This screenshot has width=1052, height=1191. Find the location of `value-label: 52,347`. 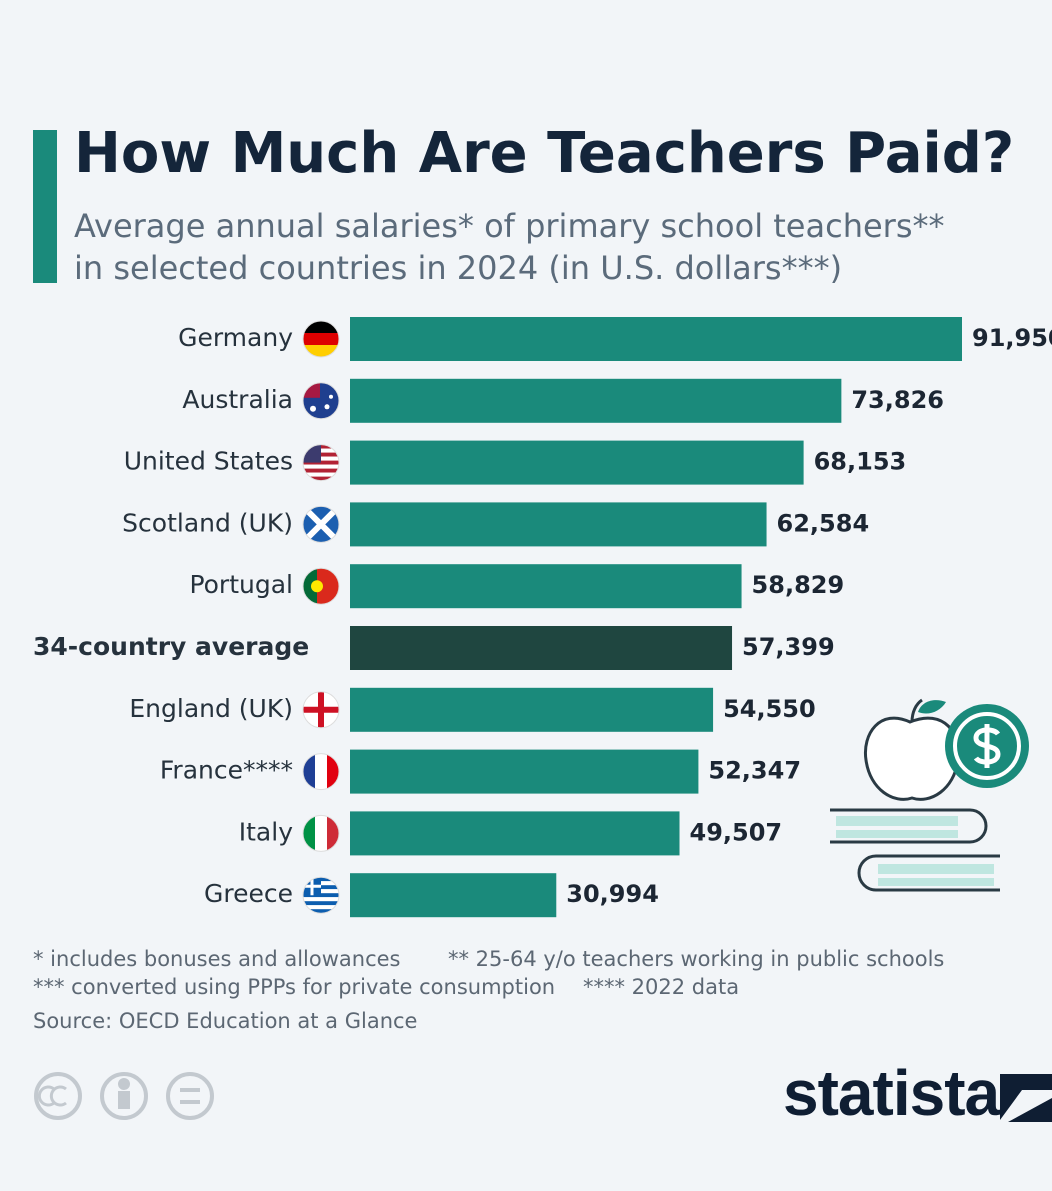

value-label: 52,347 is located at coordinates (754, 771).